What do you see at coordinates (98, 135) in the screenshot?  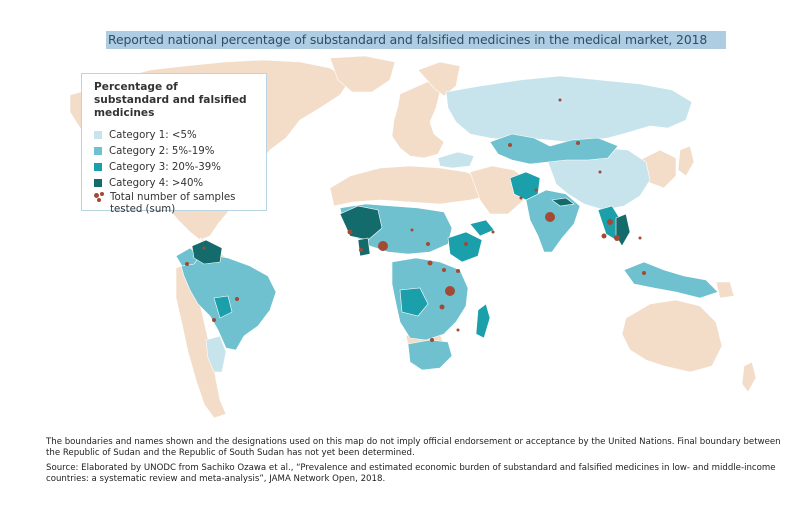 I see `category-1-swatch` at bounding box center [98, 135].